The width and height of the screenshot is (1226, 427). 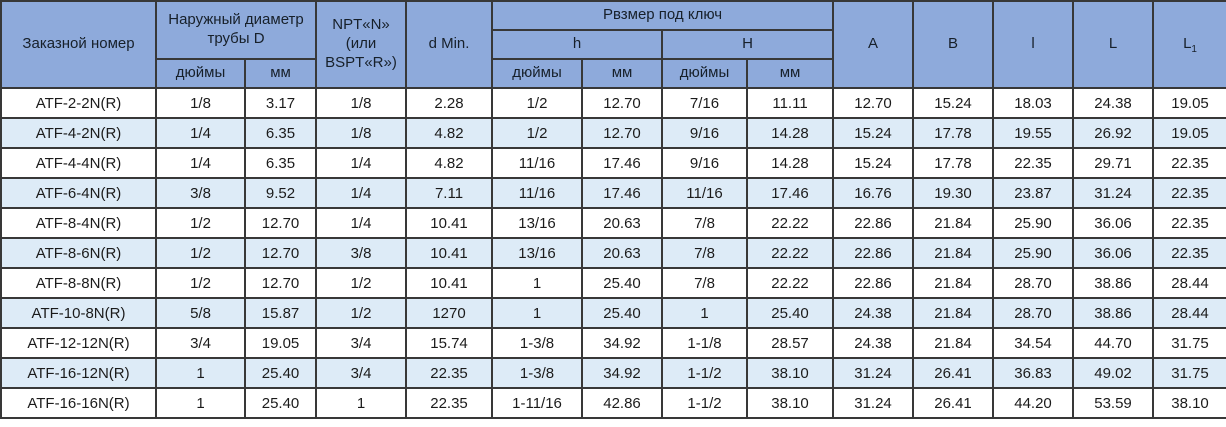 What do you see at coordinates (1033, 44) in the screenshot?
I see `header-col-l-small: l` at bounding box center [1033, 44].